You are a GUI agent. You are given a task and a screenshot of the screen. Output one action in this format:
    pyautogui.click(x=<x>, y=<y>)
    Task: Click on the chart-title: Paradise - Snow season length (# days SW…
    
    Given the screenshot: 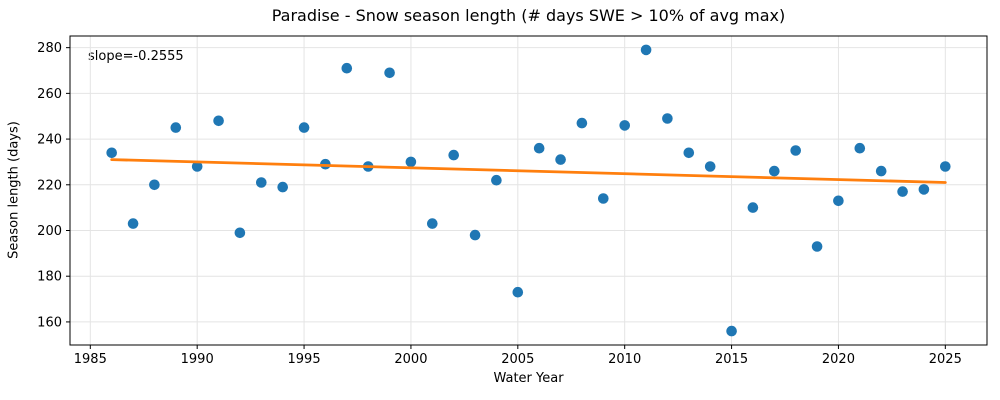 What is the action you would take?
    pyautogui.click(x=528, y=15)
    